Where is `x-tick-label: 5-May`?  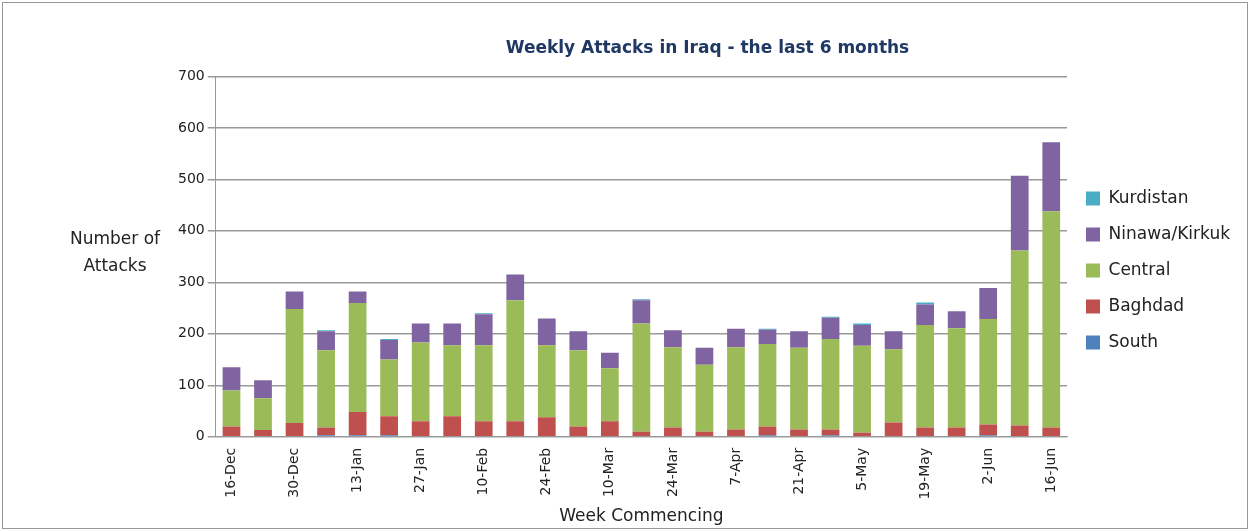 x-tick-label: 5-May is located at coordinates (860, 469).